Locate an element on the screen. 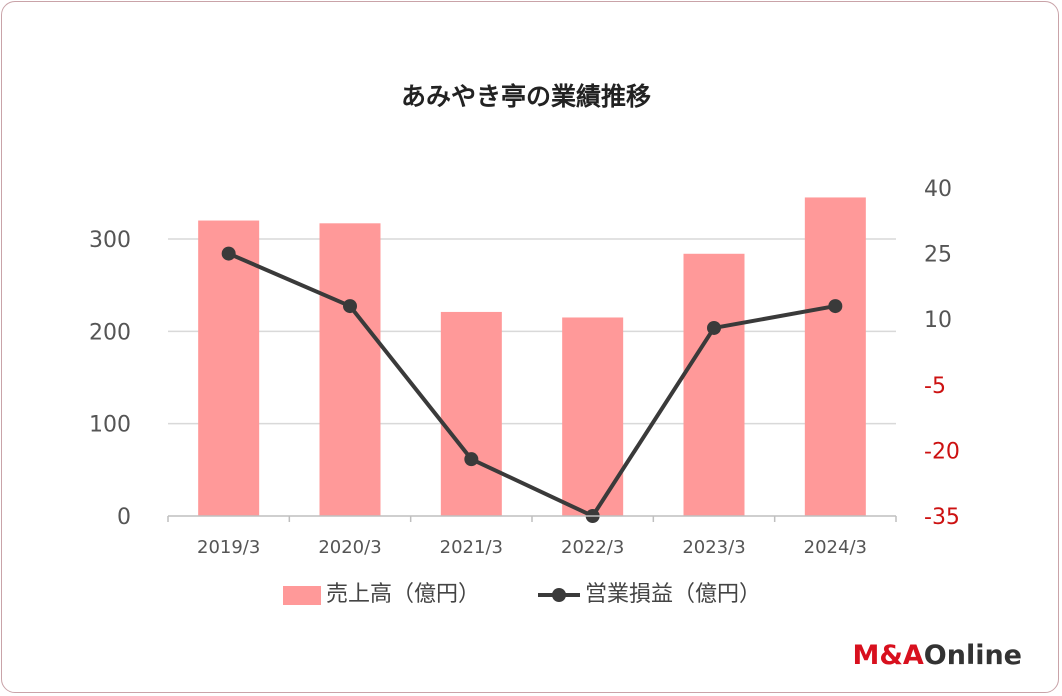 The height and width of the screenshot is (696, 1062). x-axis-tick-label: 2020/3 is located at coordinates (349, 547).